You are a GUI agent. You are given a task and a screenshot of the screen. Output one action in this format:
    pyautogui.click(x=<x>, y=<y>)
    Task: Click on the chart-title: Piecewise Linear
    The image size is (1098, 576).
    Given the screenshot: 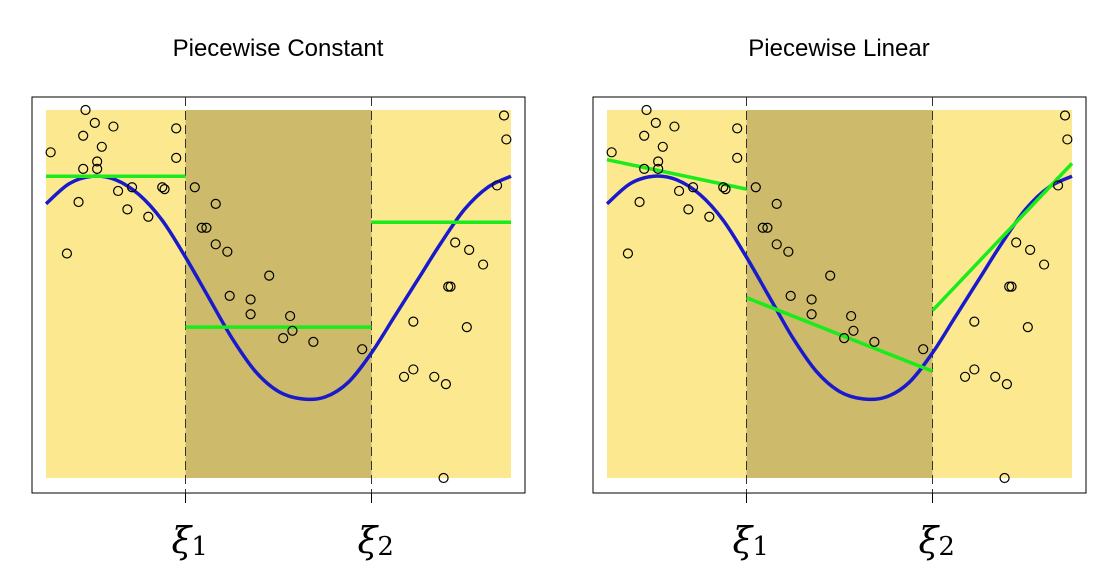 What is the action you would take?
    pyautogui.click(x=838, y=48)
    